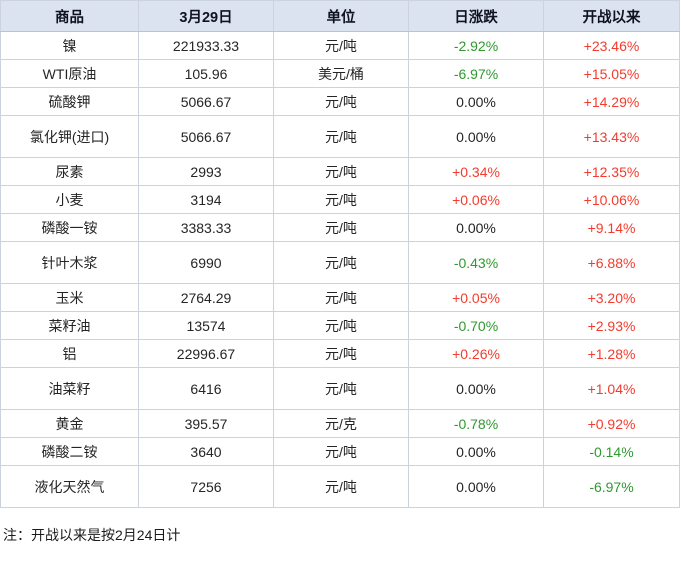 Image resolution: width=681 pixels, height=561 pixels. I want to click on cell-since-war: +0.92%, so click(611, 423).